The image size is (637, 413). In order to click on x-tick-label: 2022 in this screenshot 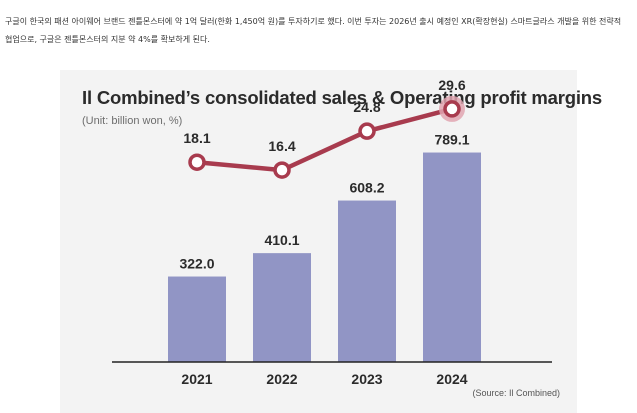, I will do `click(281, 379)`.